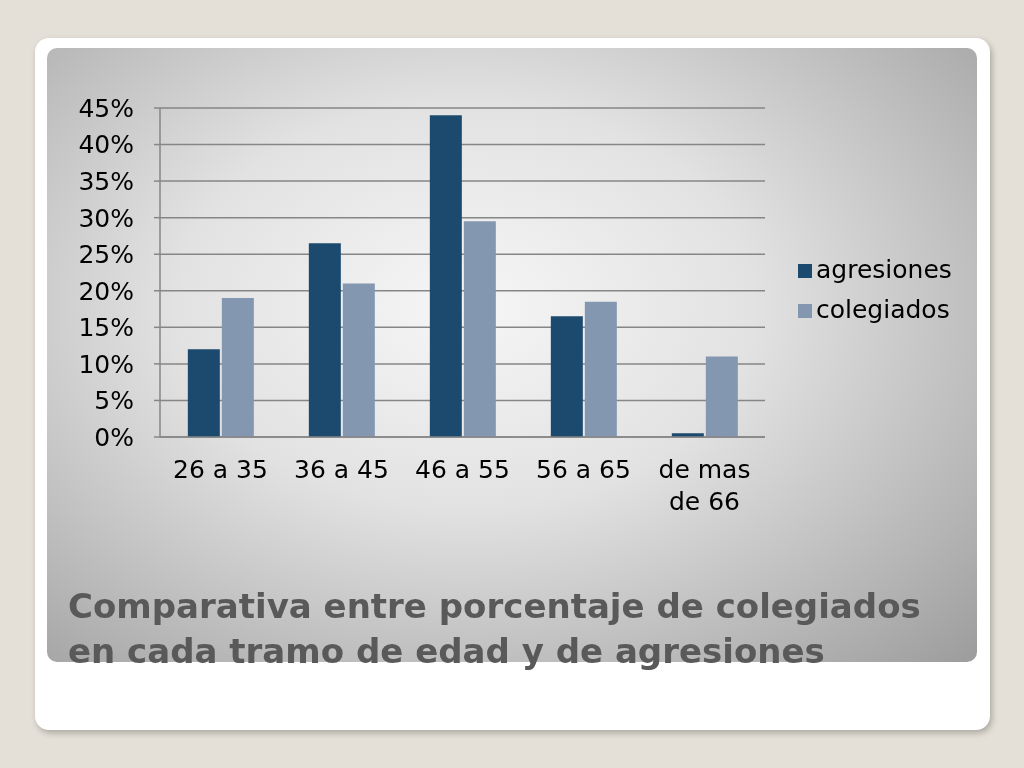 The width and height of the screenshot is (1024, 768). What do you see at coordinates (884, 269) in the screenshot?
I see `legend-label: agresiones` at bounding box center [884, 269].